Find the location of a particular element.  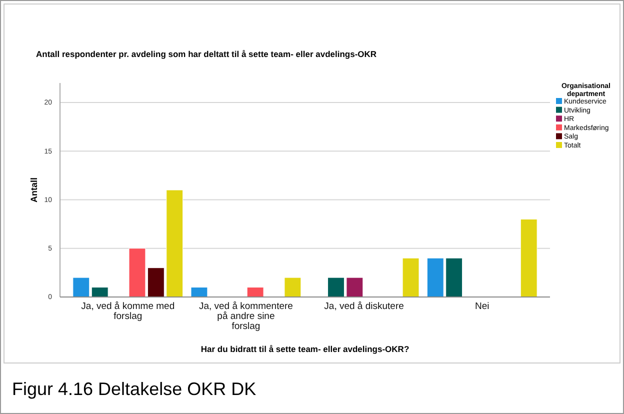

x-tick-label: Nei is located at coordinates (482, 306).